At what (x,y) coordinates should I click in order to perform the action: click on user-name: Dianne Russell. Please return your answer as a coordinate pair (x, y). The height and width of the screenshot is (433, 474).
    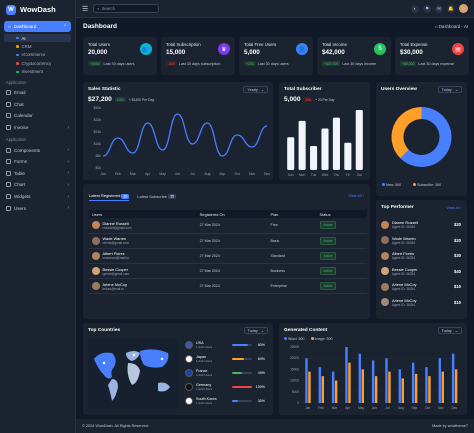
    Looking at the image, I should click on (115, 223).